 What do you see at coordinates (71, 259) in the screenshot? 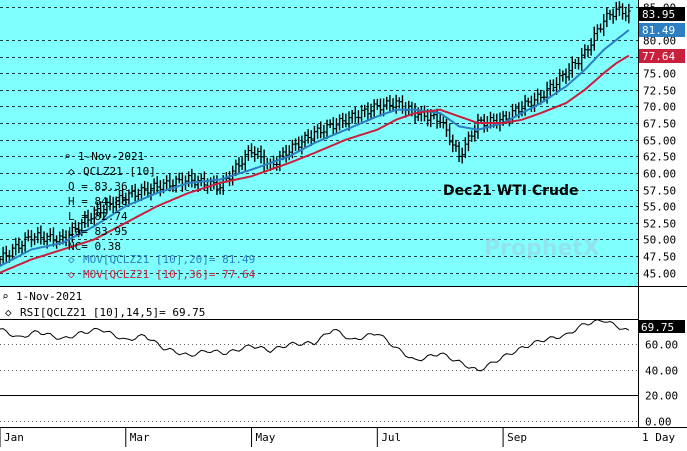
I see `legend-ma20-diamond-icon: ◇` at bounding box center [71, 259].